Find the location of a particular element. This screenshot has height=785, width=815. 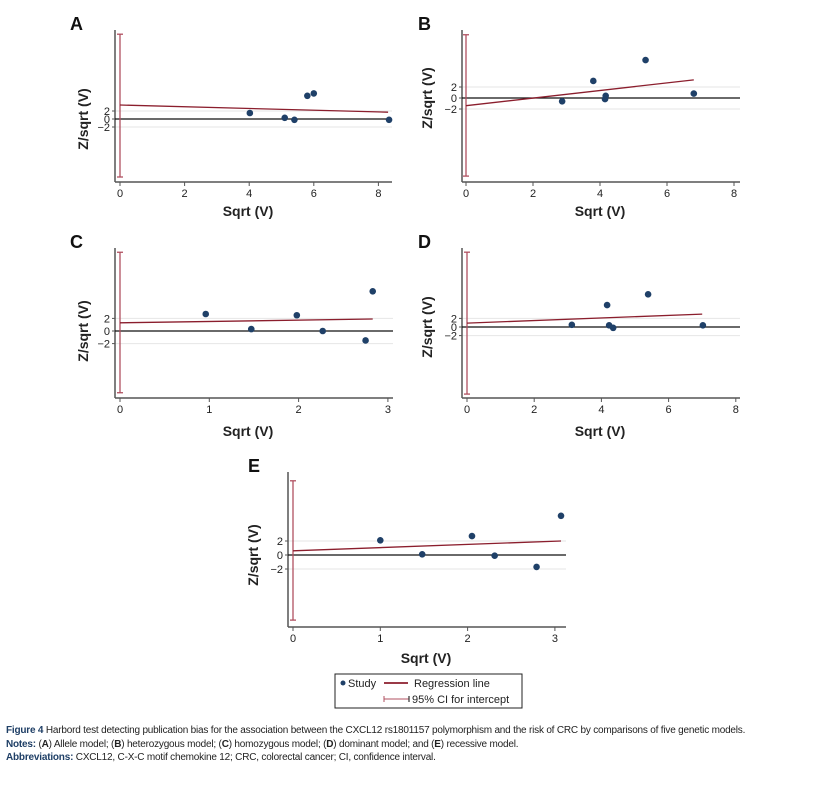

panel-label: E is located at coordinates (254, 466).